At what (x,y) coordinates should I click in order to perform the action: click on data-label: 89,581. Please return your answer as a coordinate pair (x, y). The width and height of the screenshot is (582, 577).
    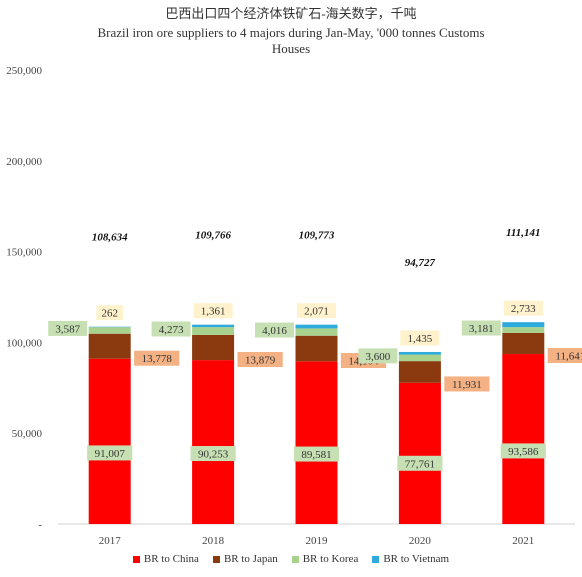
    Looking at the image, I should click on (316, 455).